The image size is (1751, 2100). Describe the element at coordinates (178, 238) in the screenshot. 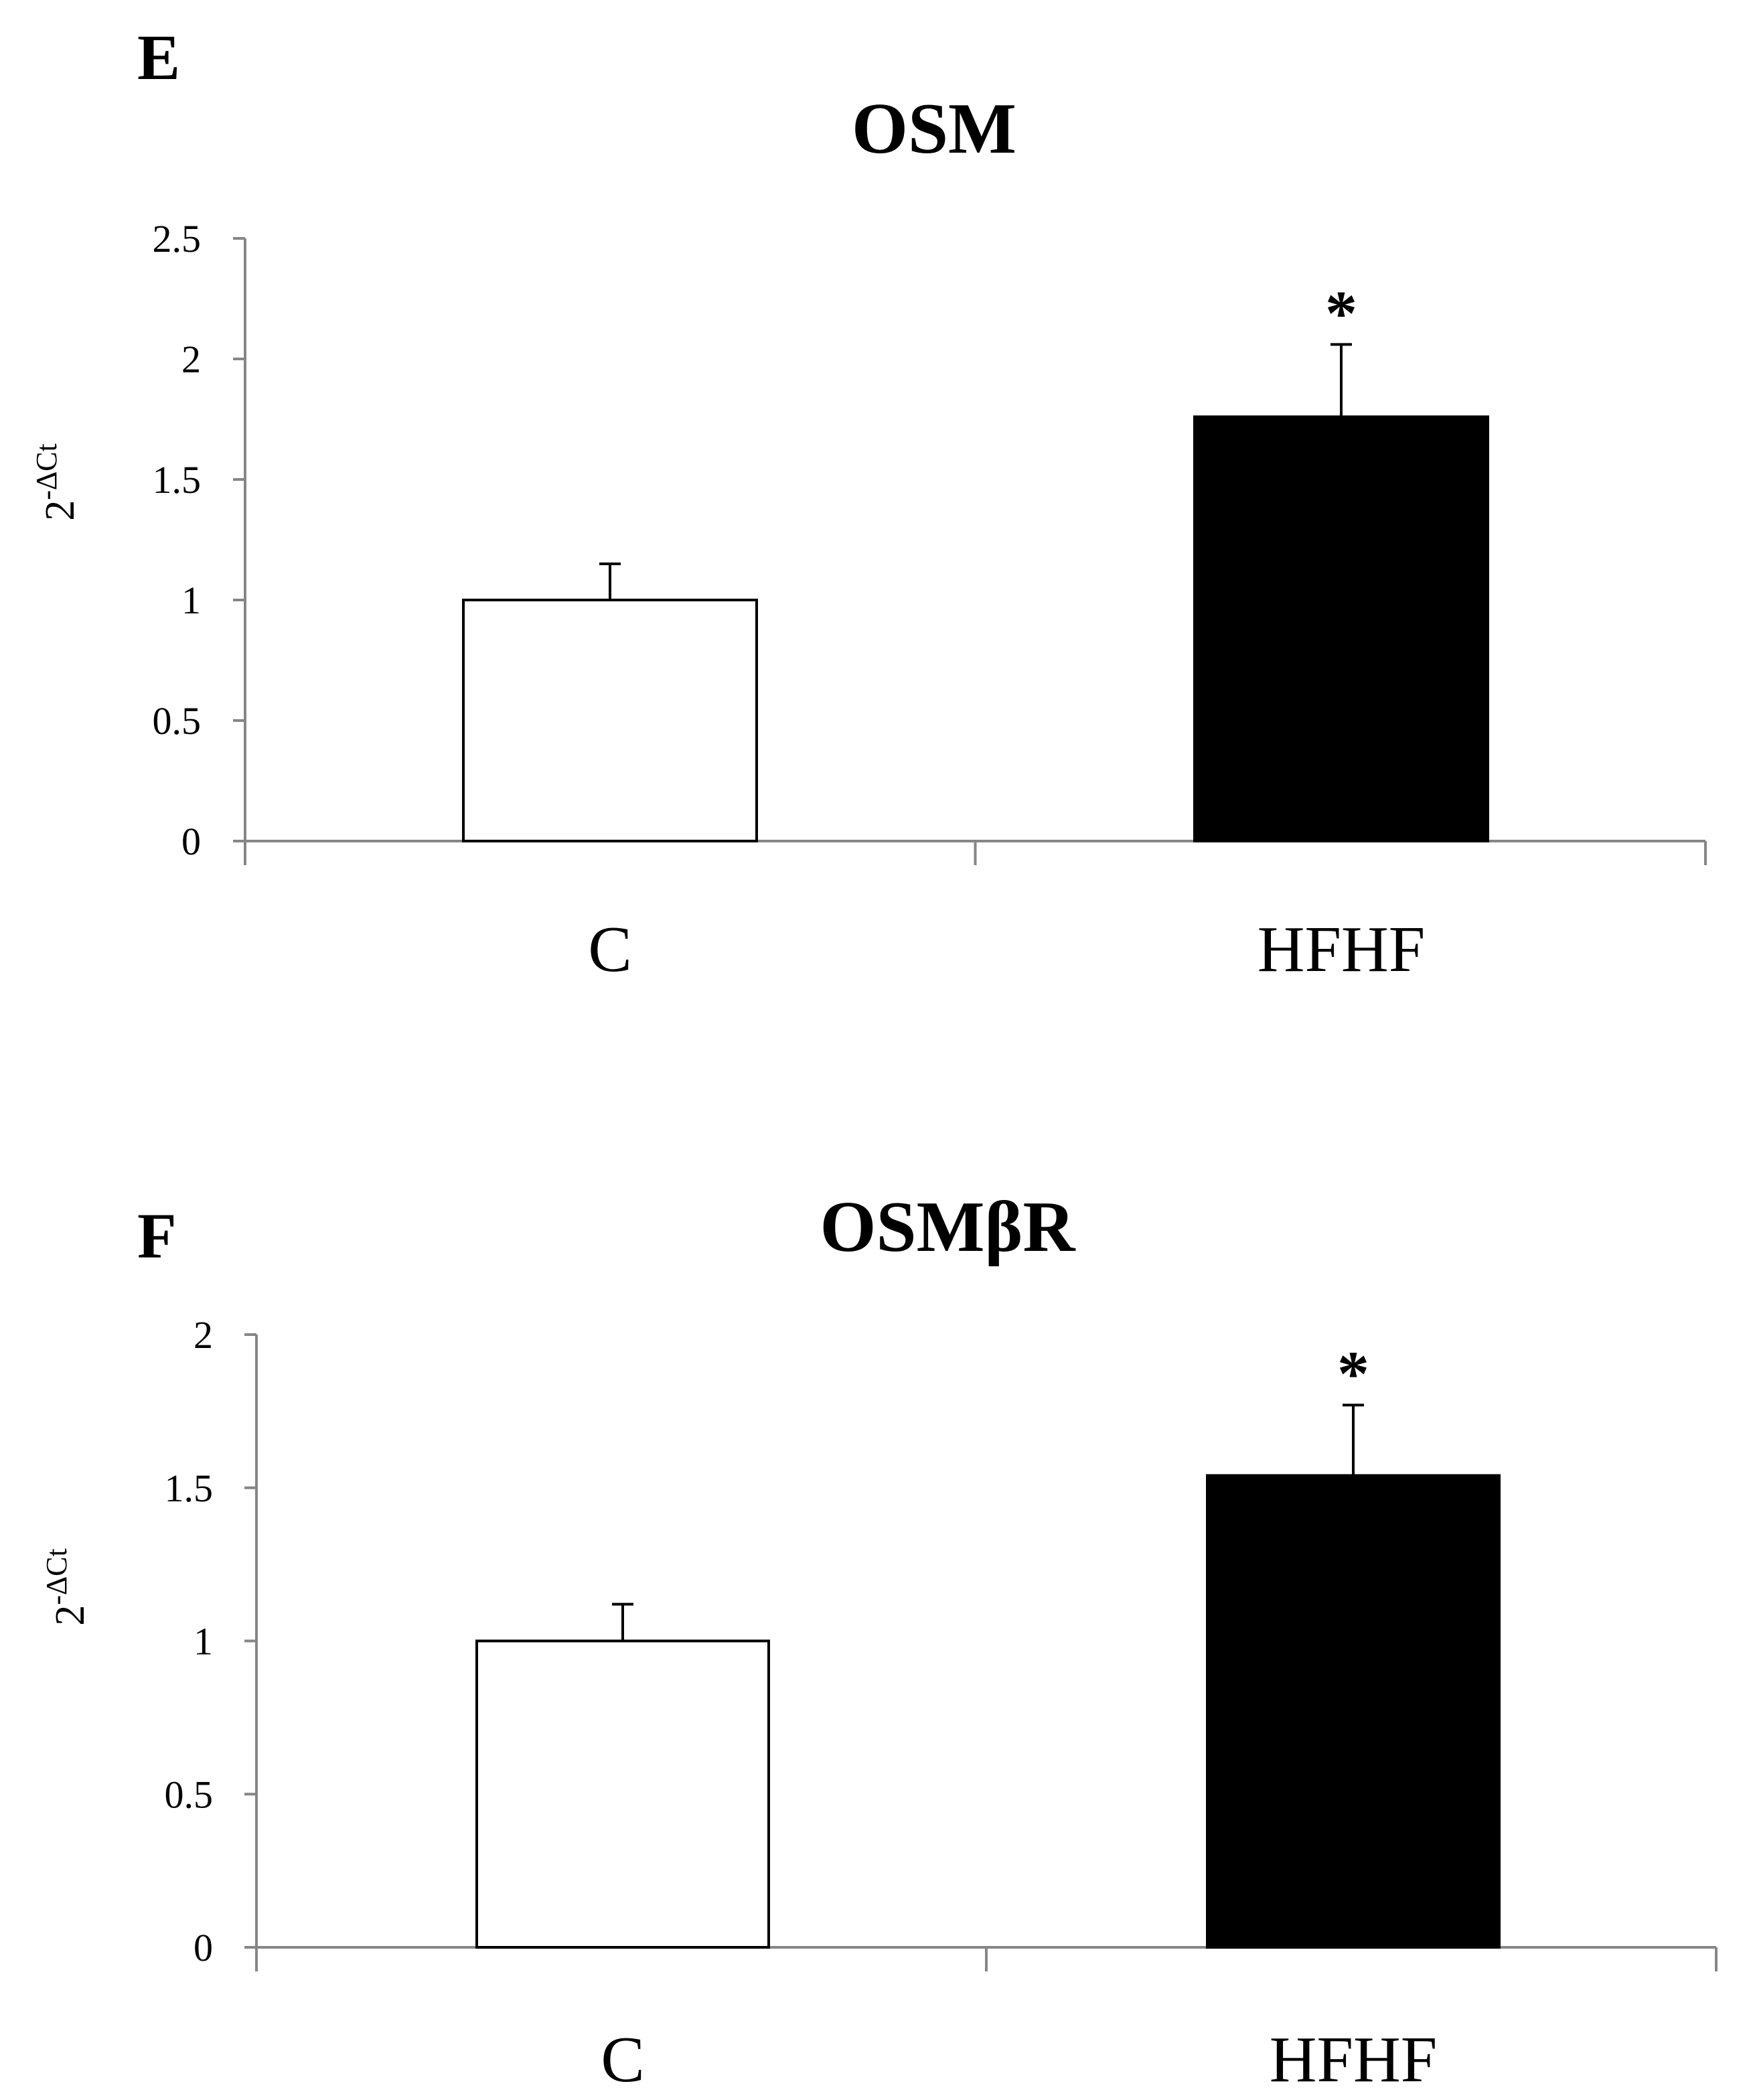

I see `y-tick-label: 2.5` at that location.